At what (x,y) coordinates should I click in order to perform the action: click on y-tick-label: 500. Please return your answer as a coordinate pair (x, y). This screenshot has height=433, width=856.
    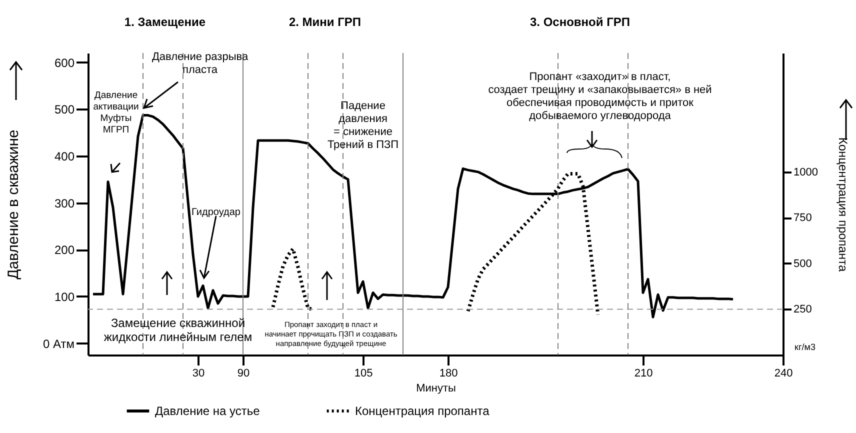
    Looking at the image, I should click on (64, 109).